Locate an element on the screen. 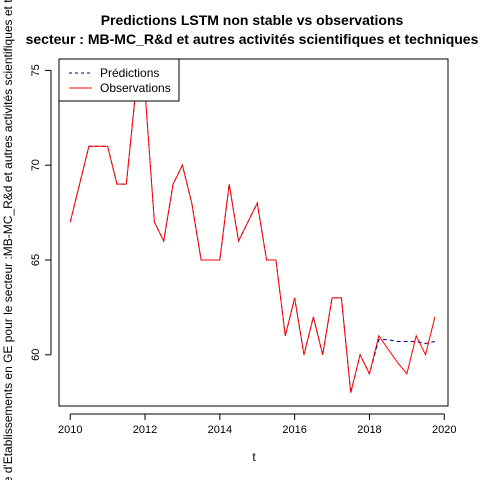  y-tick-label: 70 is located at coordinates (36, 165).